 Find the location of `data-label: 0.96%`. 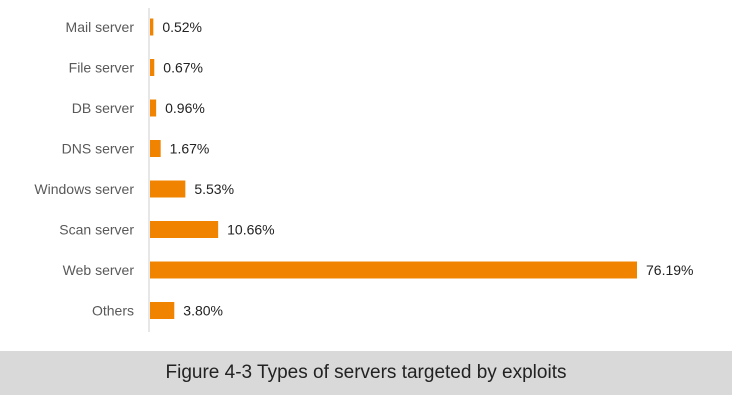

data-label: 0.96% is located at coordinates (185, 108).